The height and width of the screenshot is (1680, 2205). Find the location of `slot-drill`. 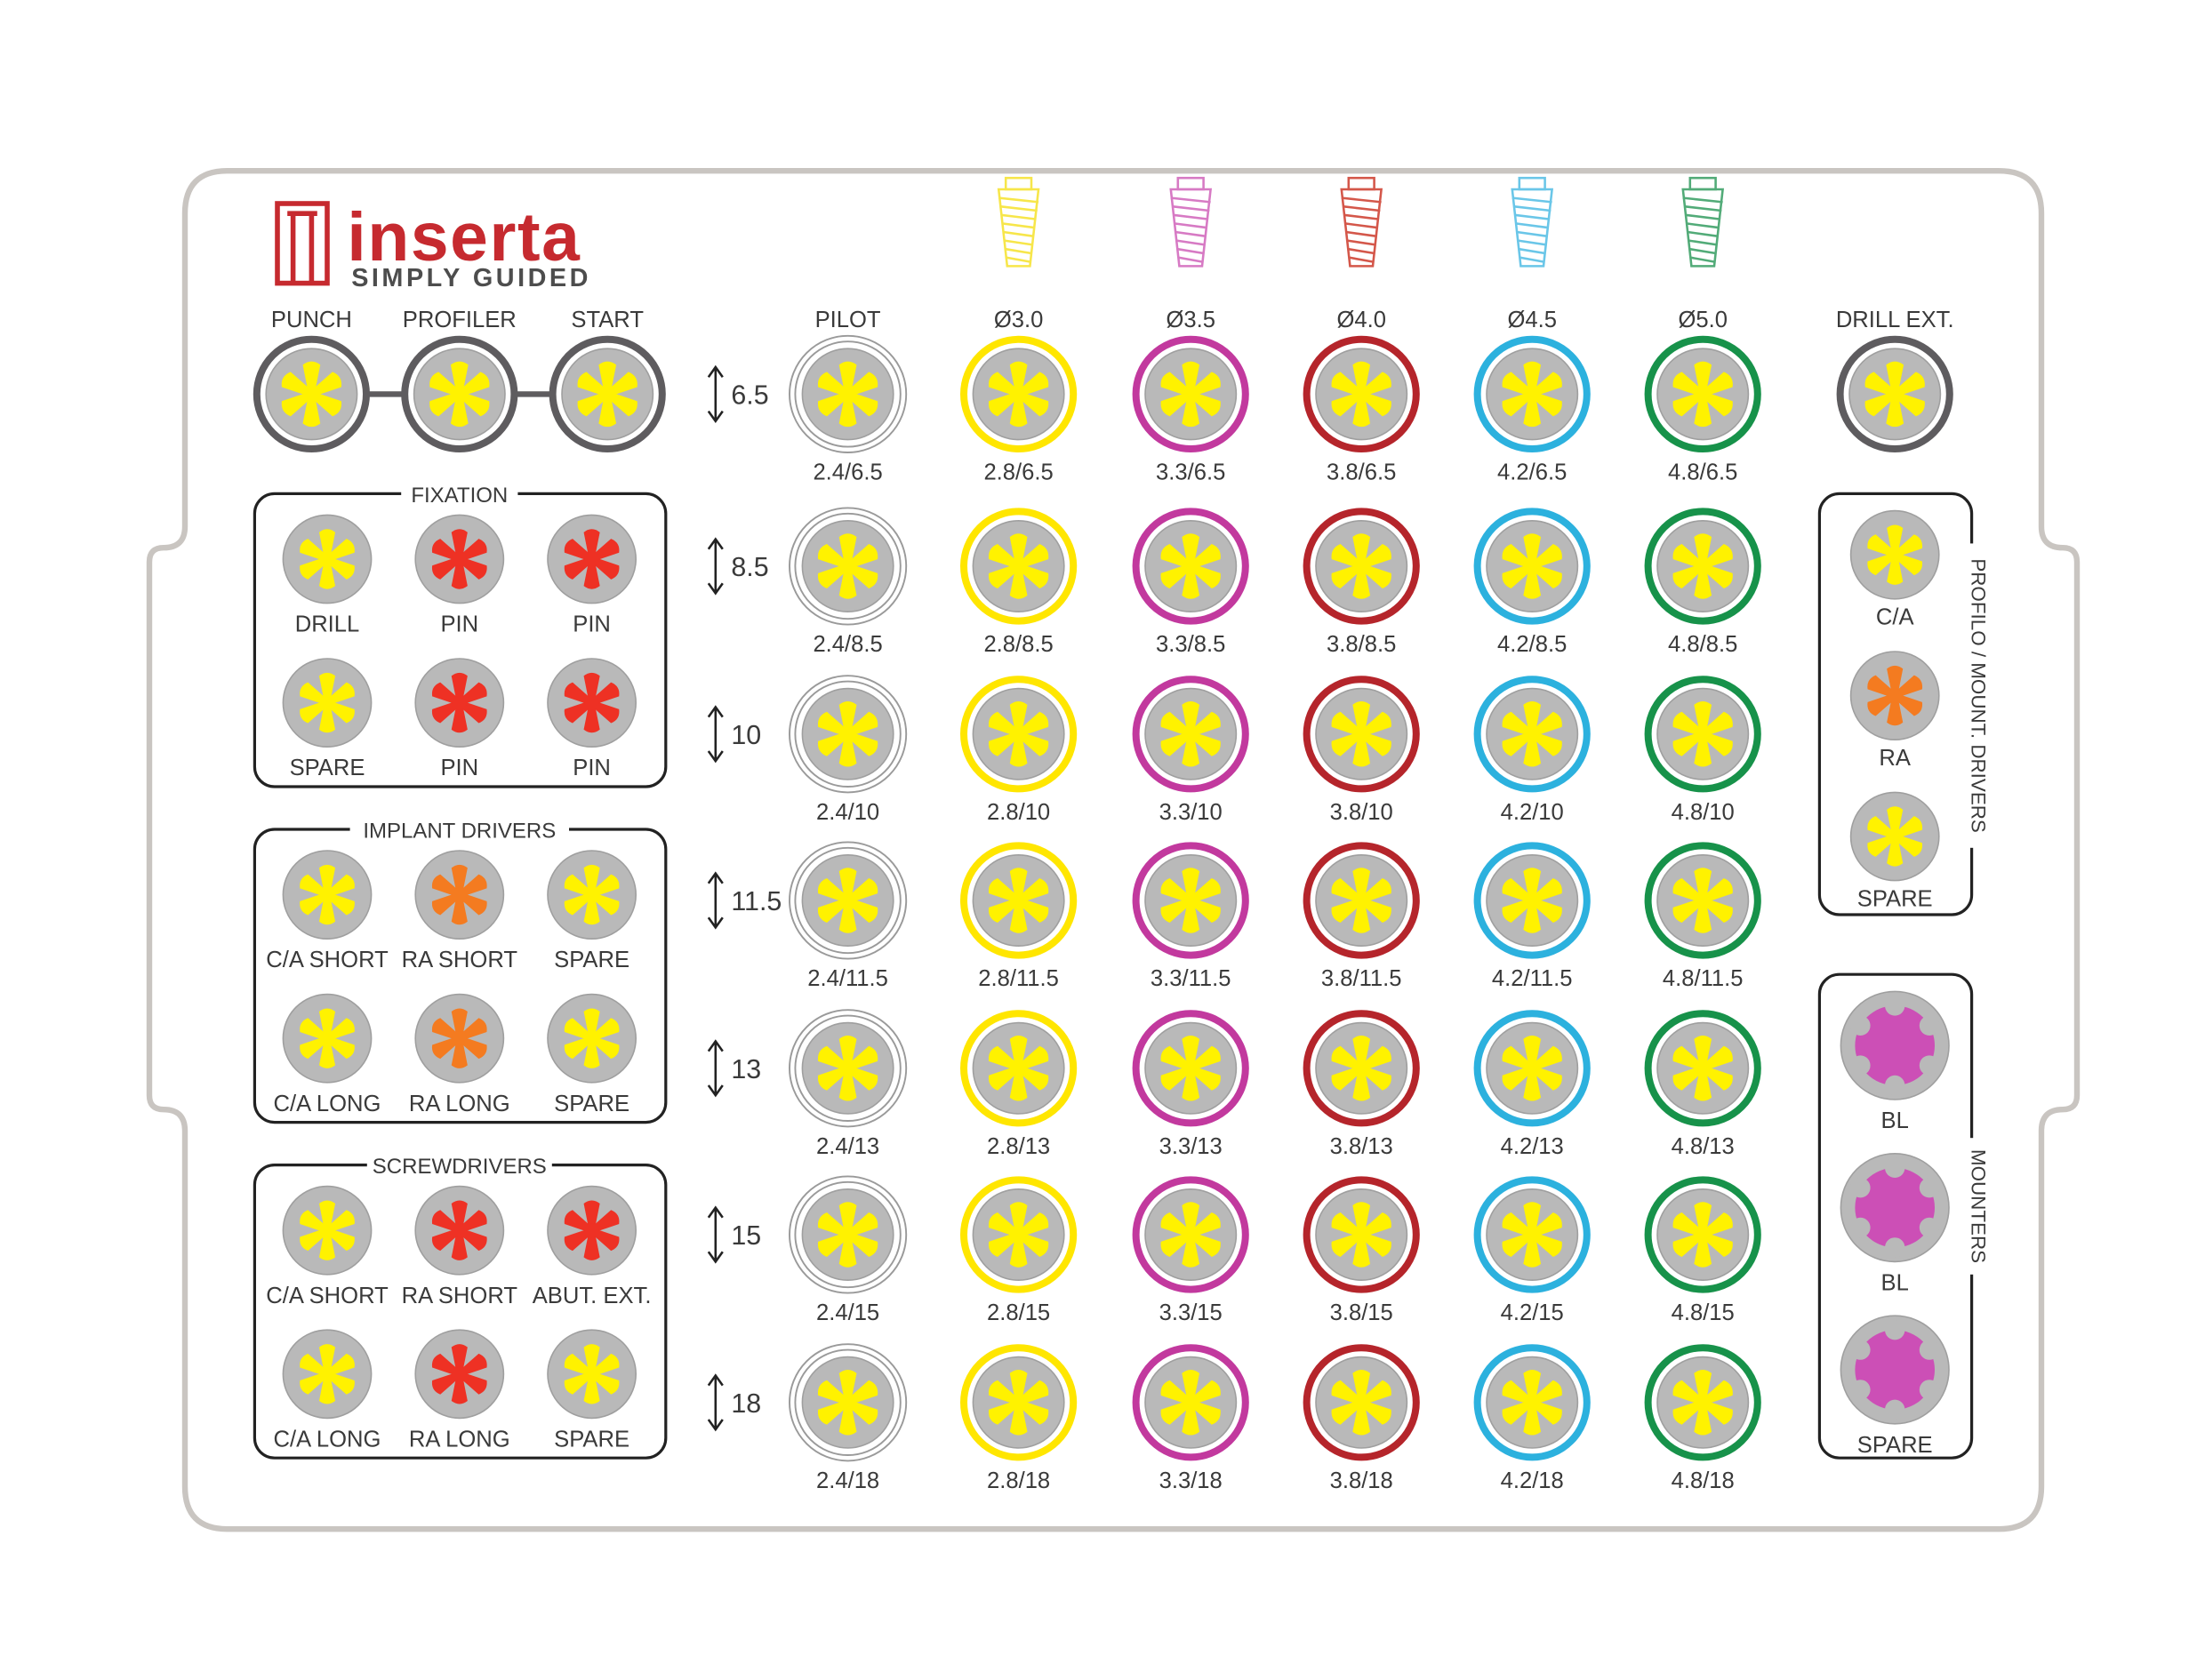

slot-drill is located at coordinates (328, 559).